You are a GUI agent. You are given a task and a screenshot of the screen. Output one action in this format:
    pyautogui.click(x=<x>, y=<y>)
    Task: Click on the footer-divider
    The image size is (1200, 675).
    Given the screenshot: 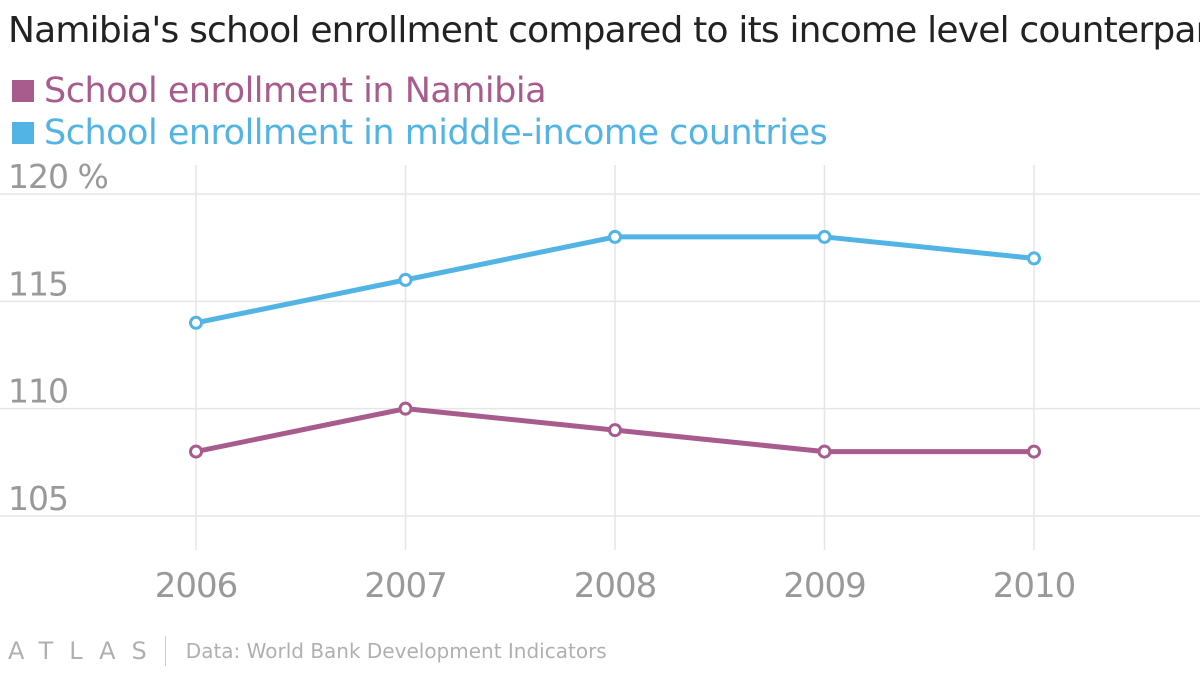 What is the action you would take?
    pyautogui.click(x=165, y=651)
    